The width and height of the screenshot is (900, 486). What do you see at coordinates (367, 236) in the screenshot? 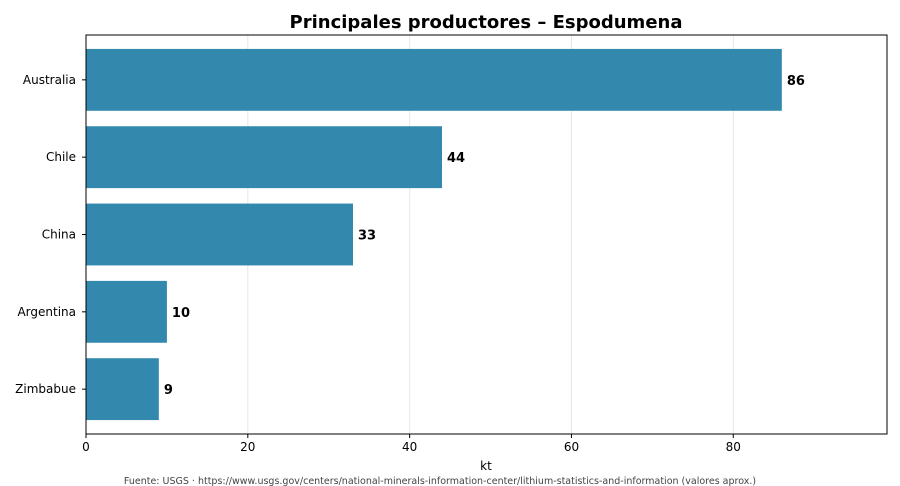
I see `value-label: 33` at bounding box center [367, 236].